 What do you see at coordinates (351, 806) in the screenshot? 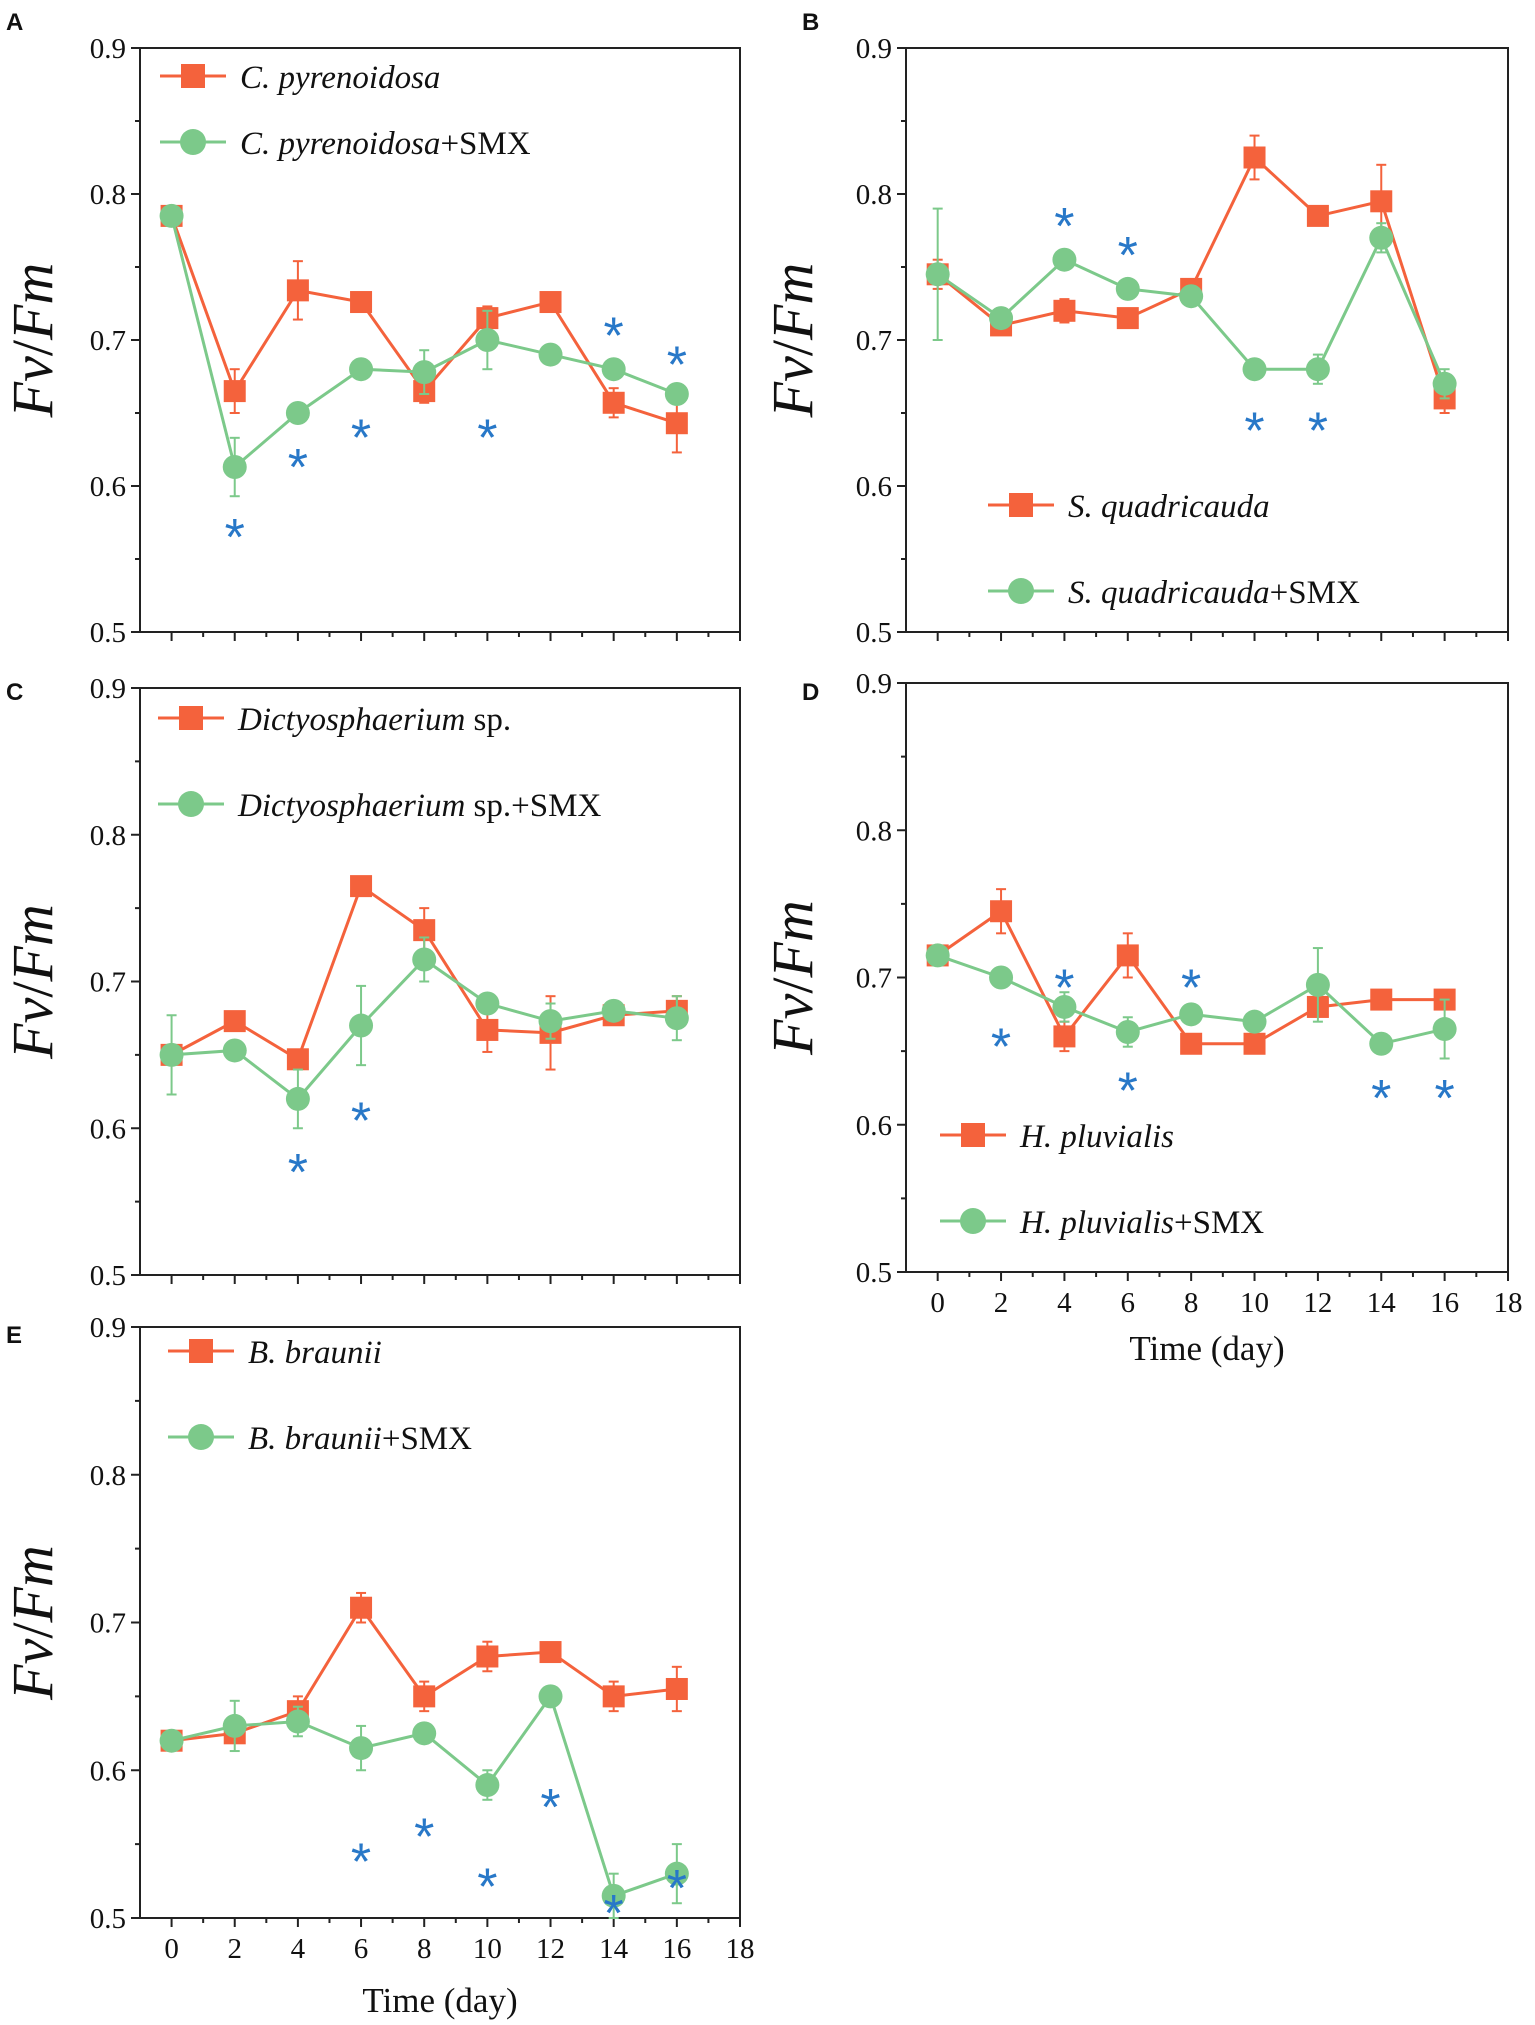
I see `legend-species: Dictyosphaerium` at bounding box center [351, 806].